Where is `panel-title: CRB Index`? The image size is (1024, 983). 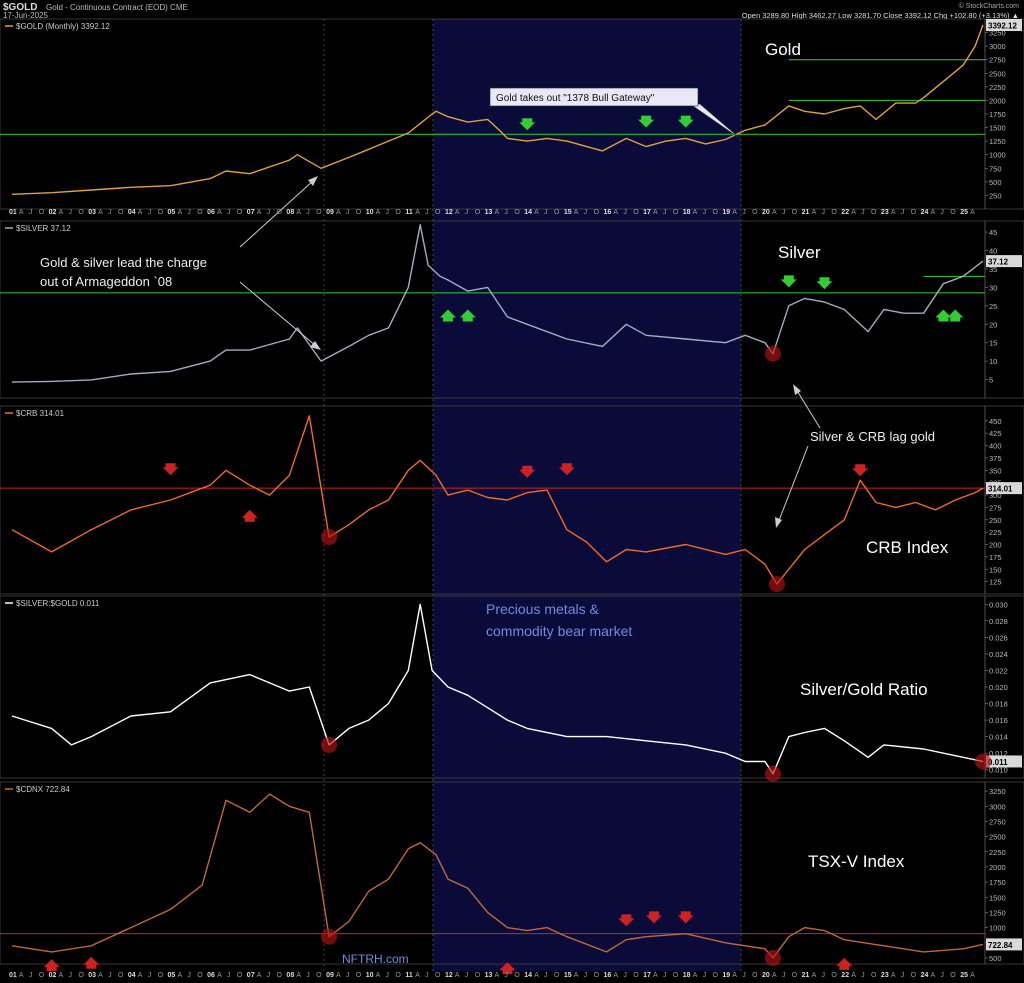
panel-title: CRB Index is located at coordinates (907, 547).